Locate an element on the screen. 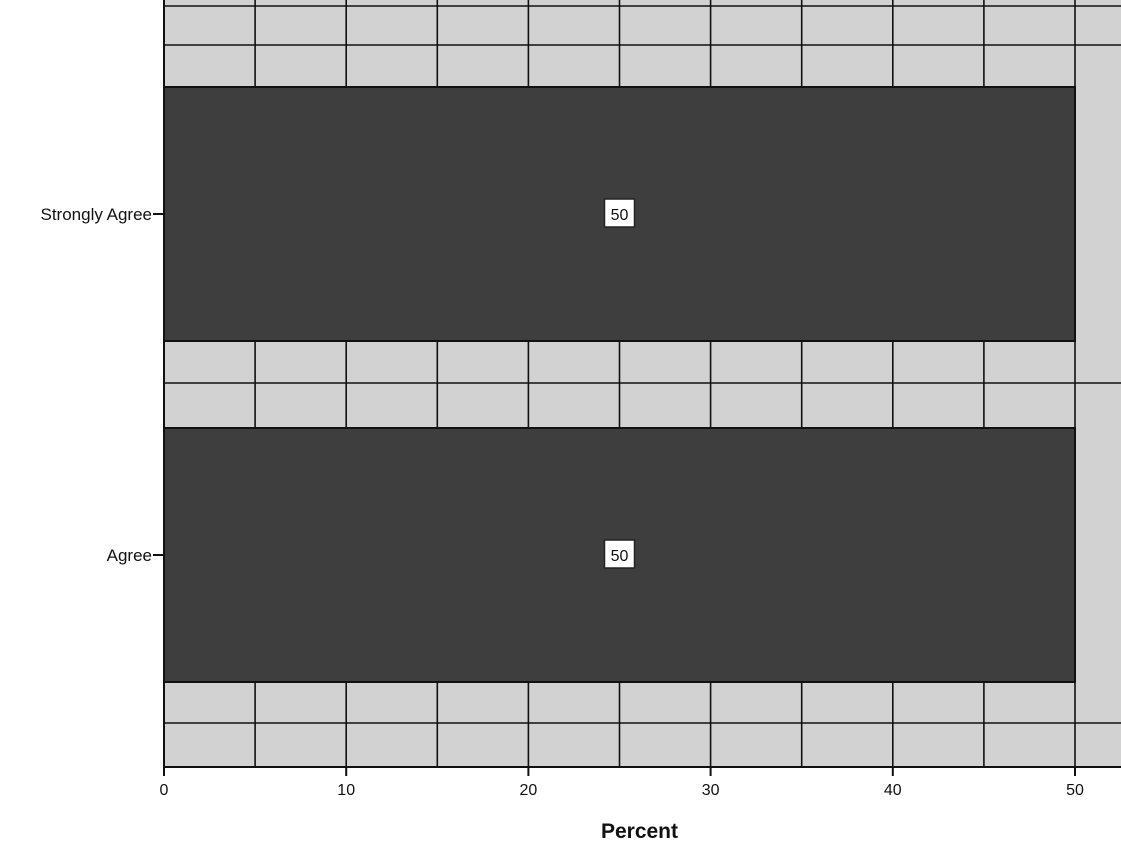 Image resolution: width=1121 pixels, height=849 pixels. x-tick-label: 20 is located at coordinates (529, 790).